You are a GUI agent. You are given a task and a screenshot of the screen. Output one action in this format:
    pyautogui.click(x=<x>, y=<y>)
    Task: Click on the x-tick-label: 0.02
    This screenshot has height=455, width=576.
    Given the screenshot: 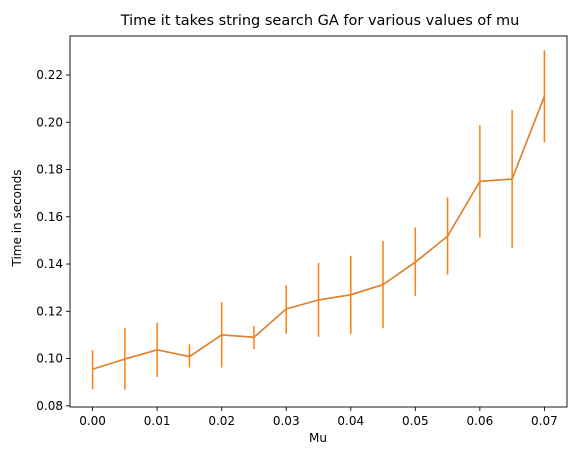 What is the action you would take?
    pyautogui.click(x=221, y=421)
    